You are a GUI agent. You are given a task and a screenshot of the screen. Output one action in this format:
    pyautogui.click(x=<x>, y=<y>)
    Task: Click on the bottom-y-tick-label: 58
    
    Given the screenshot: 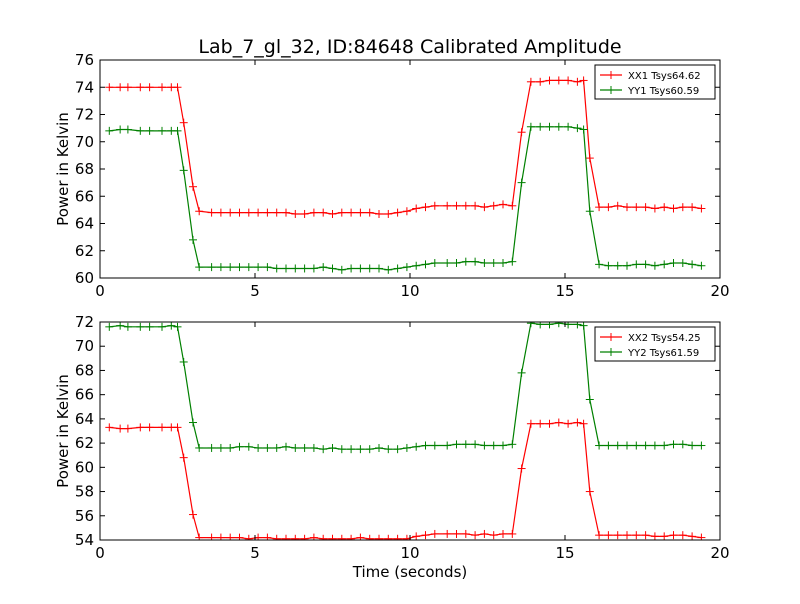 What is the action you would take?
    pyautogui.click(x=84, y=492)
    